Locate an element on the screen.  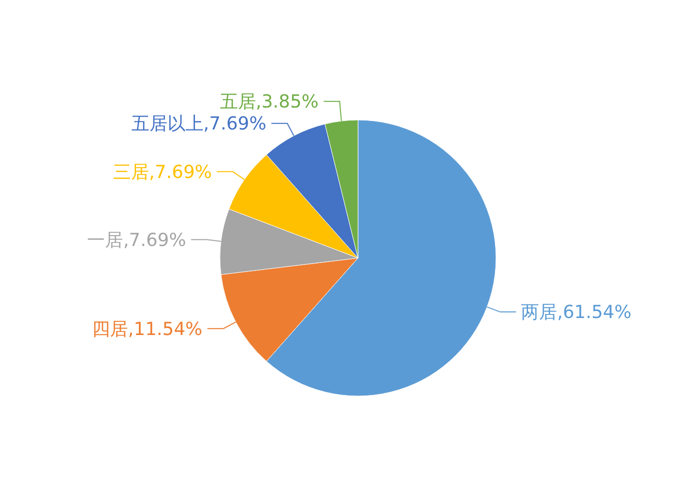
slice-label: 三居,7.69% is located at coordinates (162, 172).